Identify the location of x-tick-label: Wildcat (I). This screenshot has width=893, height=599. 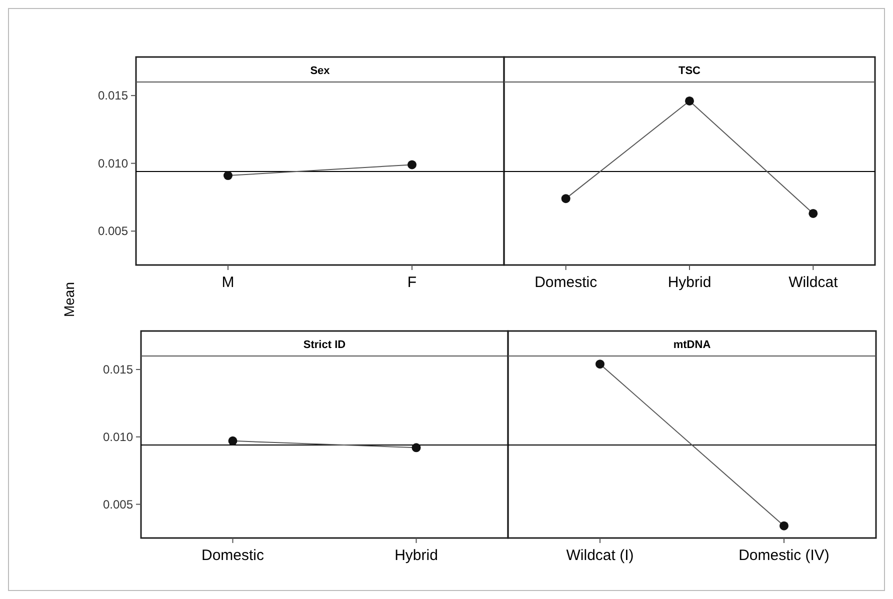
(600, 555).